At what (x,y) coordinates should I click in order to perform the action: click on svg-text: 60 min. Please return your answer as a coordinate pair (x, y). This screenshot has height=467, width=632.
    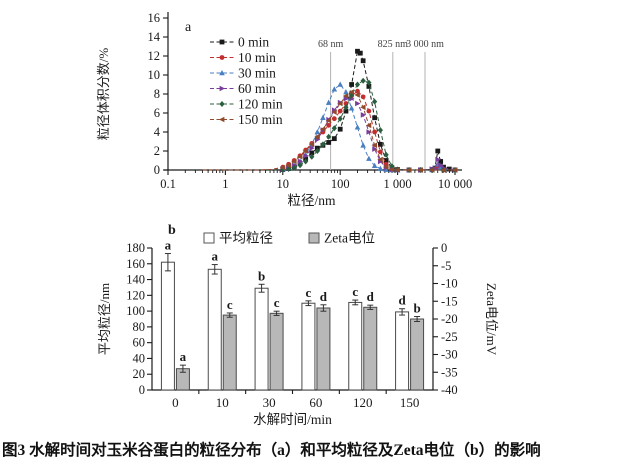
    Looking at the image, I should click on (257, 88).